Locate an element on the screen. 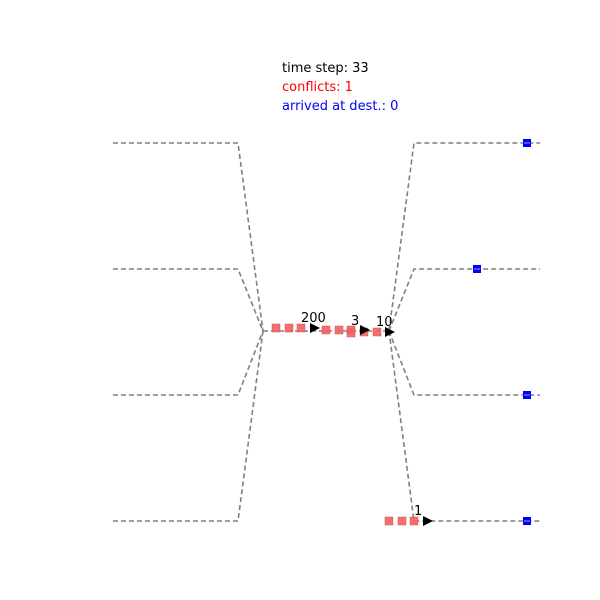 This screenshot has height=600, width=600. agents is located at coordinates (371, 424).